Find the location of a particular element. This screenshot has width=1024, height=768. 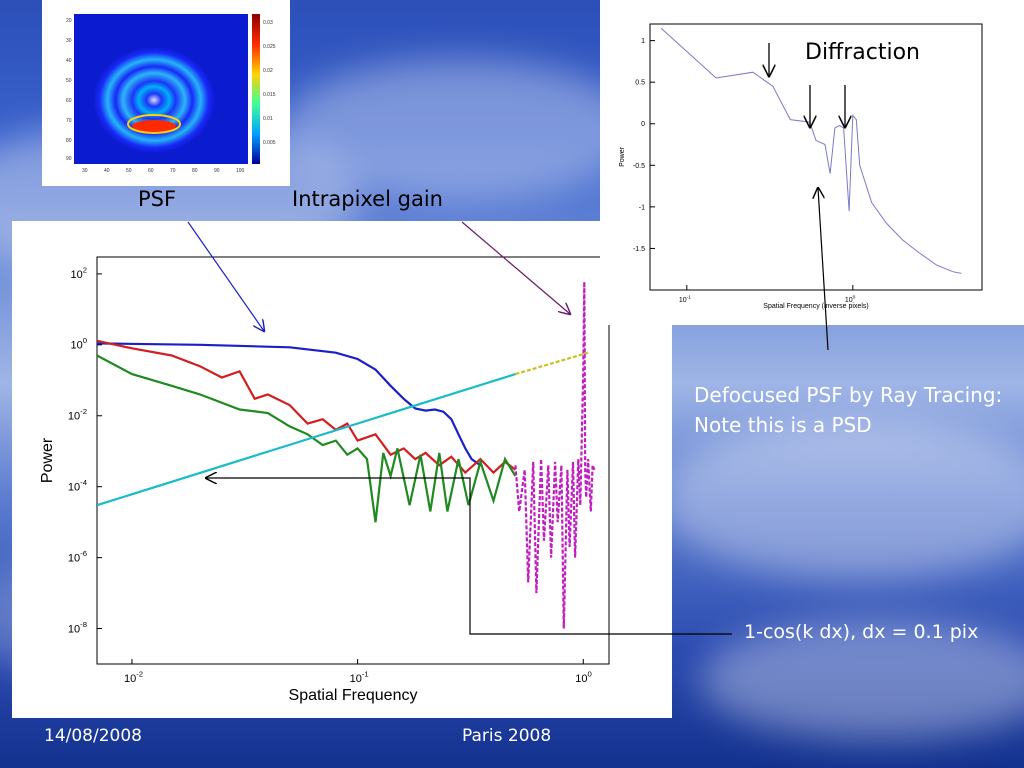

y-tick-label: 0 is located at coordinates (643, 124).